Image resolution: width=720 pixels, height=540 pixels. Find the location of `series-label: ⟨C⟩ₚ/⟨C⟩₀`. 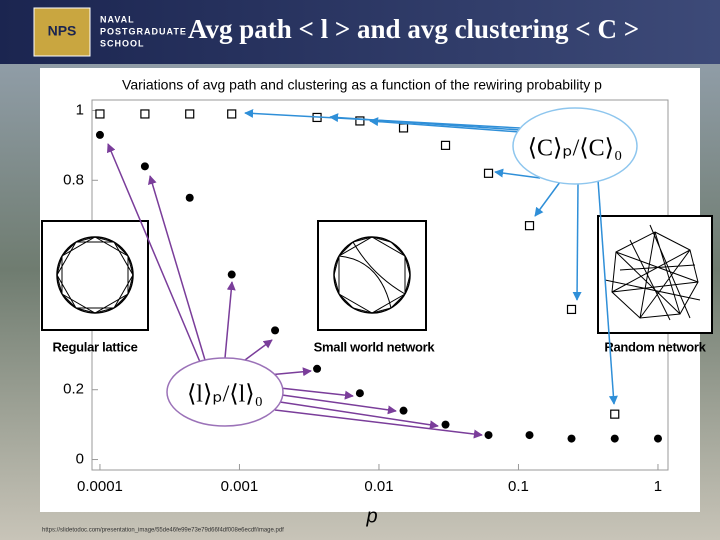

series-label: ⟨C⟩ₚ/⟨C⟩₀ is located at coordinates (575, 149).